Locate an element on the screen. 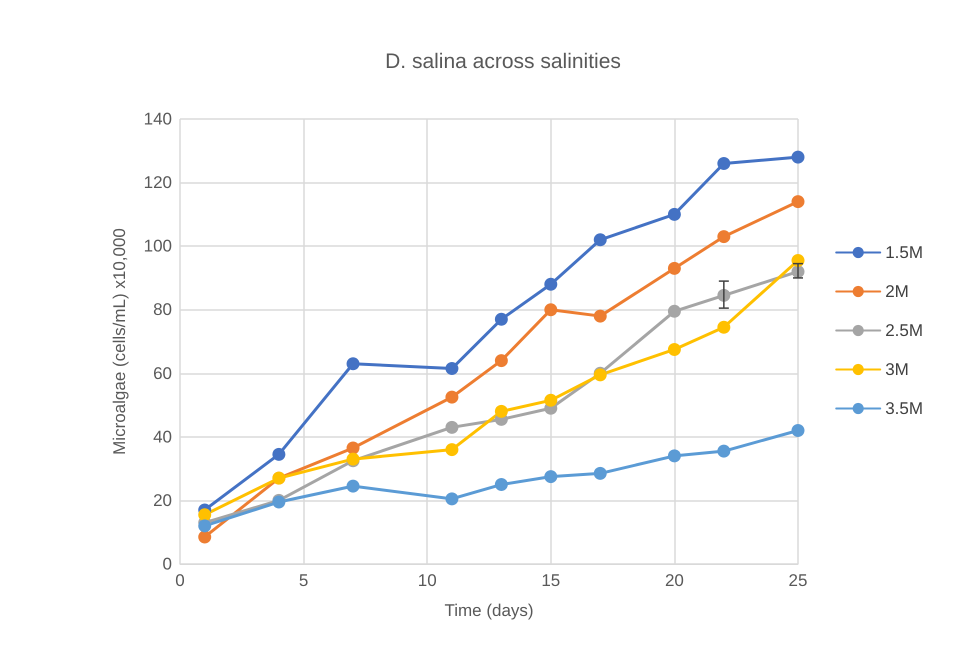  y-tick-label: 100 is located at coordinates (158, 246).